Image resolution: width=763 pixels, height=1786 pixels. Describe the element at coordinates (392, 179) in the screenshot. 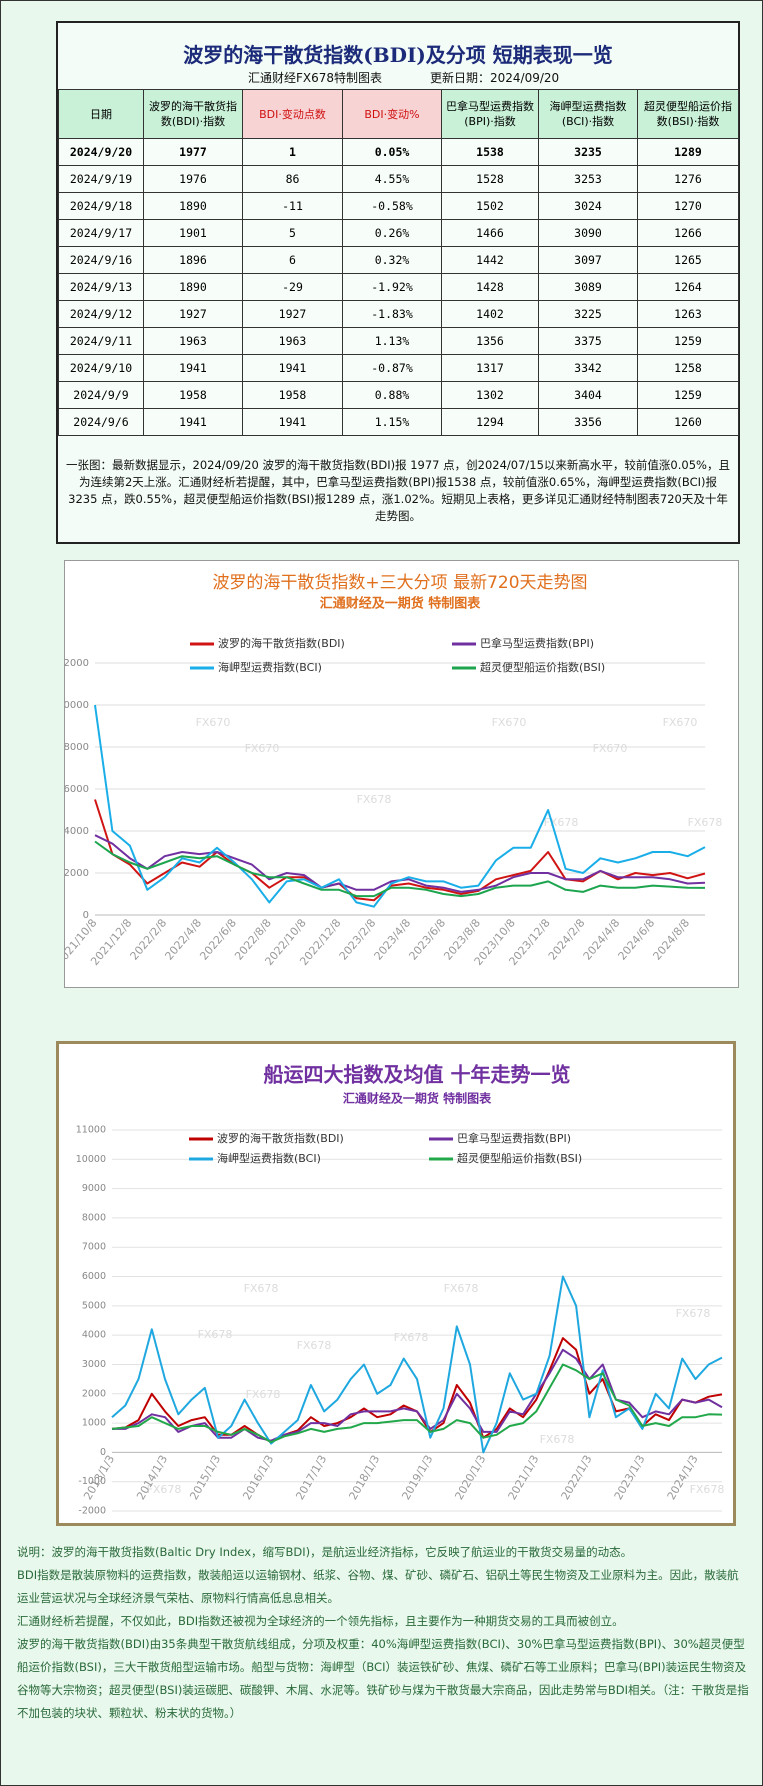

I see `table-cell: 4.55%` at that location.